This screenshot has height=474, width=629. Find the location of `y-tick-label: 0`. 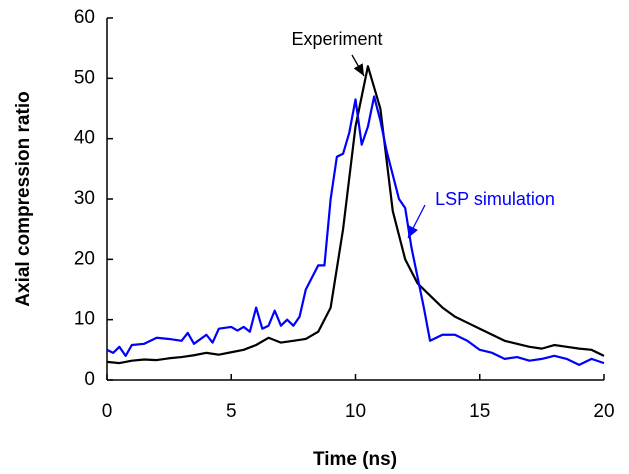

y-tick-label: 0 is located at coordinates (89, 379).